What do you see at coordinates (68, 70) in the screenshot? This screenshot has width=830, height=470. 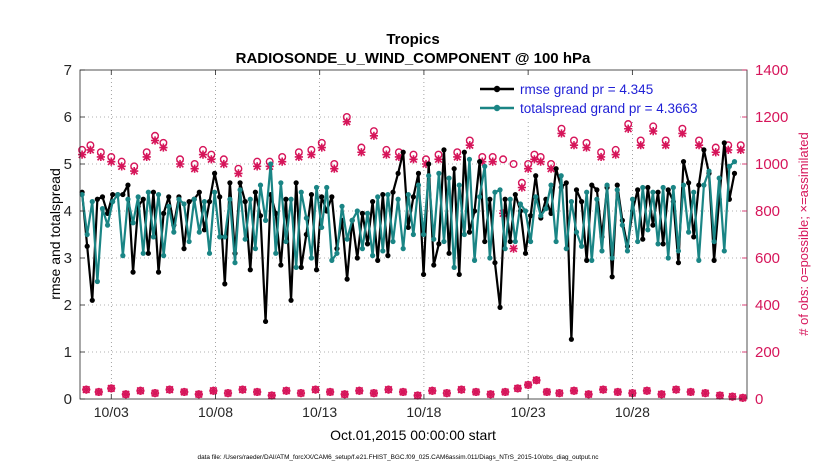 I see `y-tick-label: 7` at bounding box center [68, 70].